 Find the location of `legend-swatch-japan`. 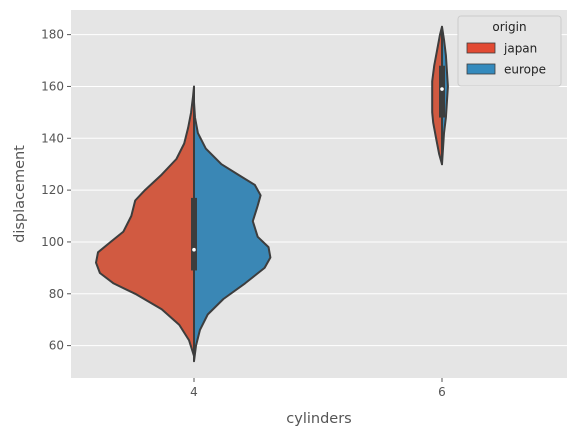

legend-swatch-japan is located at coordinates (481, 48).